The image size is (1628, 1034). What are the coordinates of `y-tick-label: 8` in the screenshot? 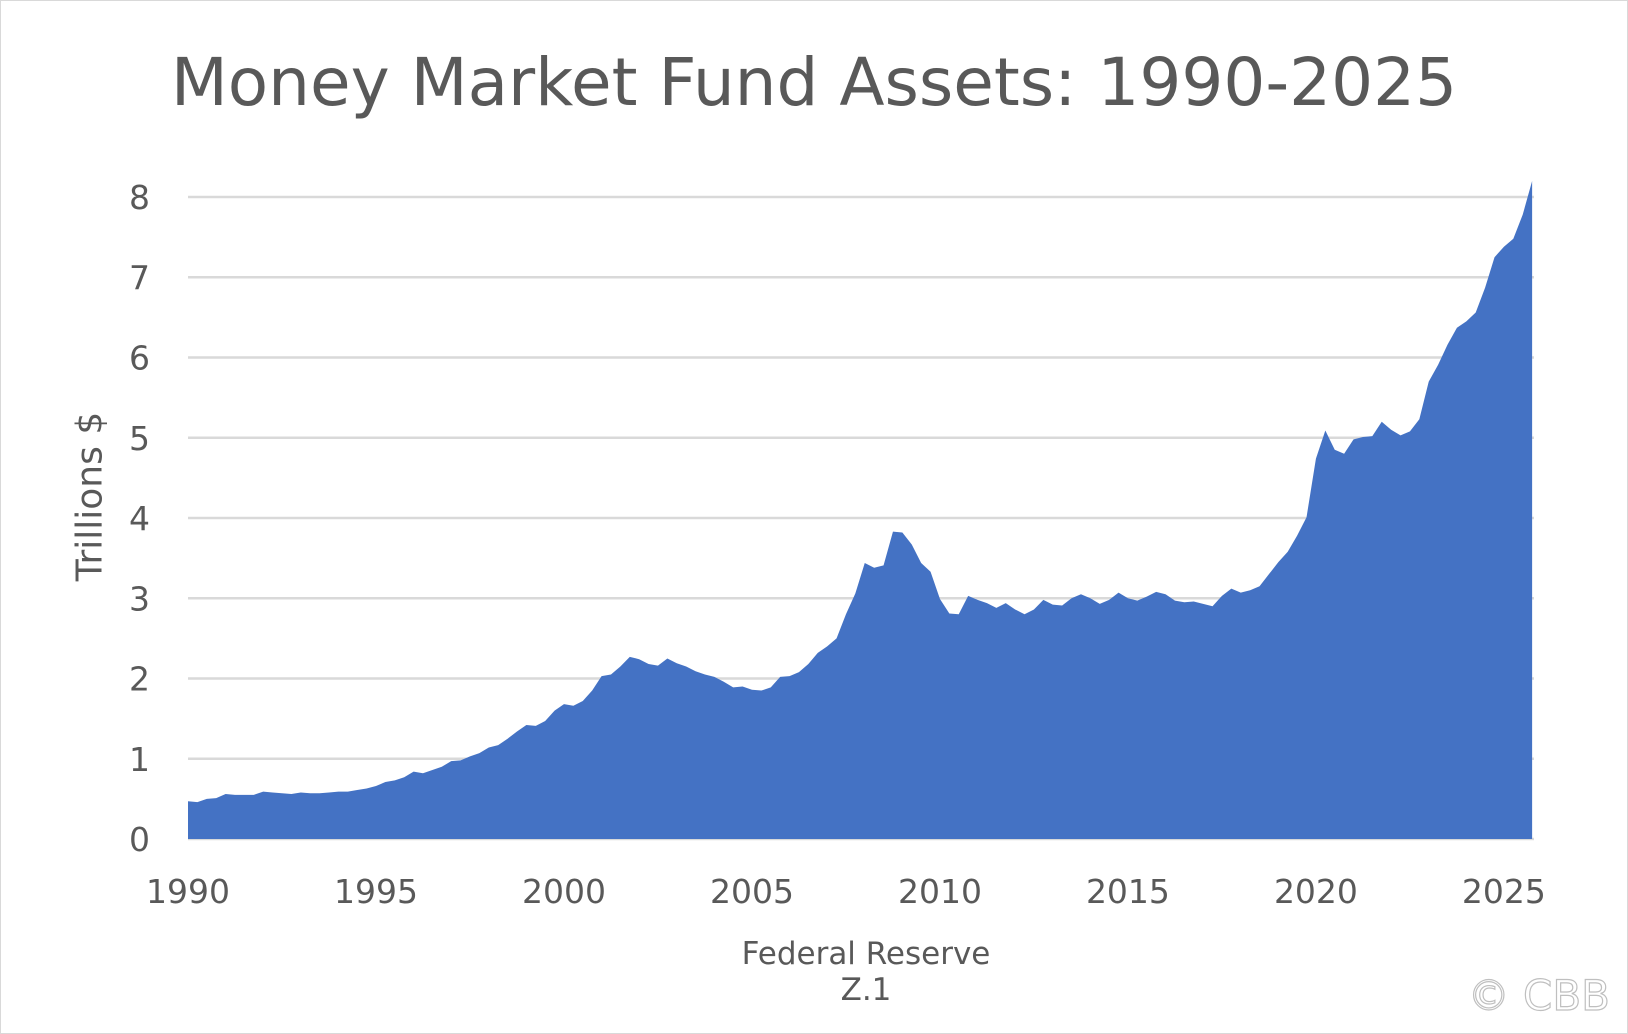 It's located at (139, 197).